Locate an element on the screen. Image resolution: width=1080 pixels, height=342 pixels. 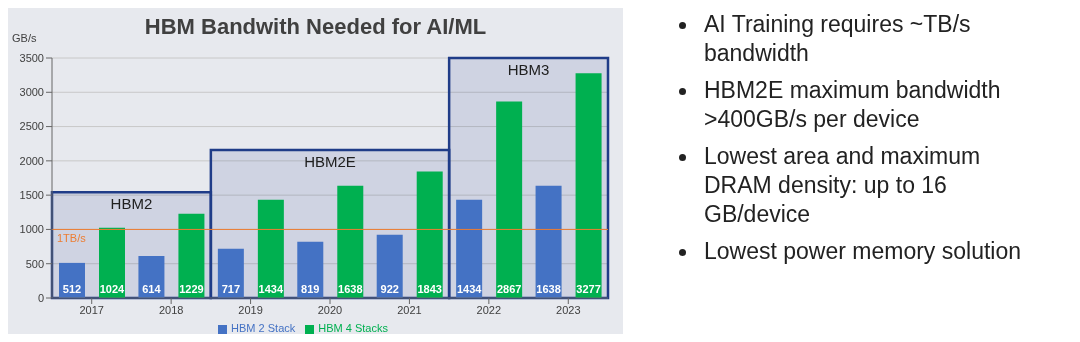
data-label: 614 is located at coordinates (152, 289).